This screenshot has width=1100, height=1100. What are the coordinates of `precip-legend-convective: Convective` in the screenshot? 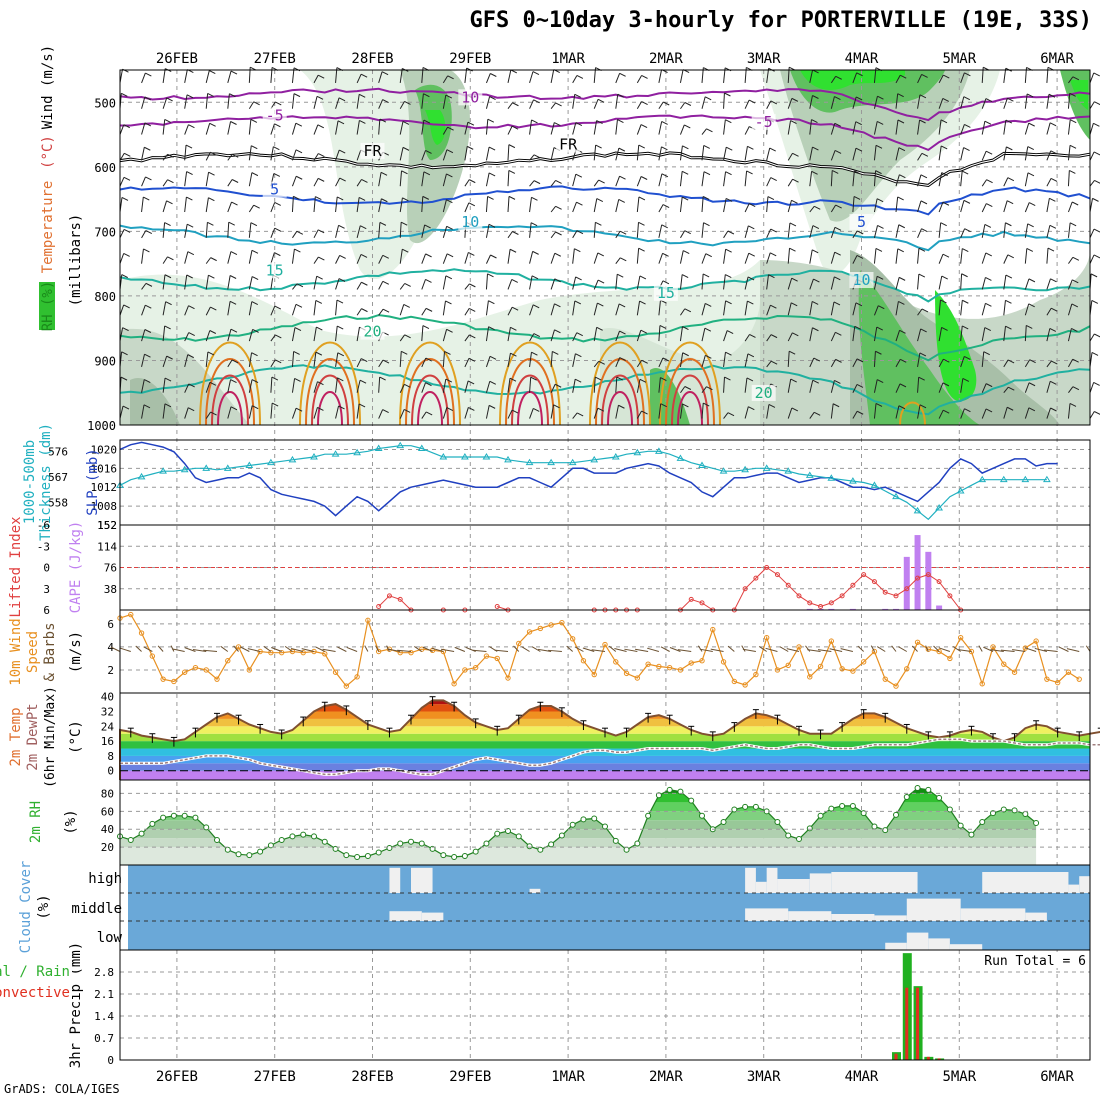 It's located at (35, 993).